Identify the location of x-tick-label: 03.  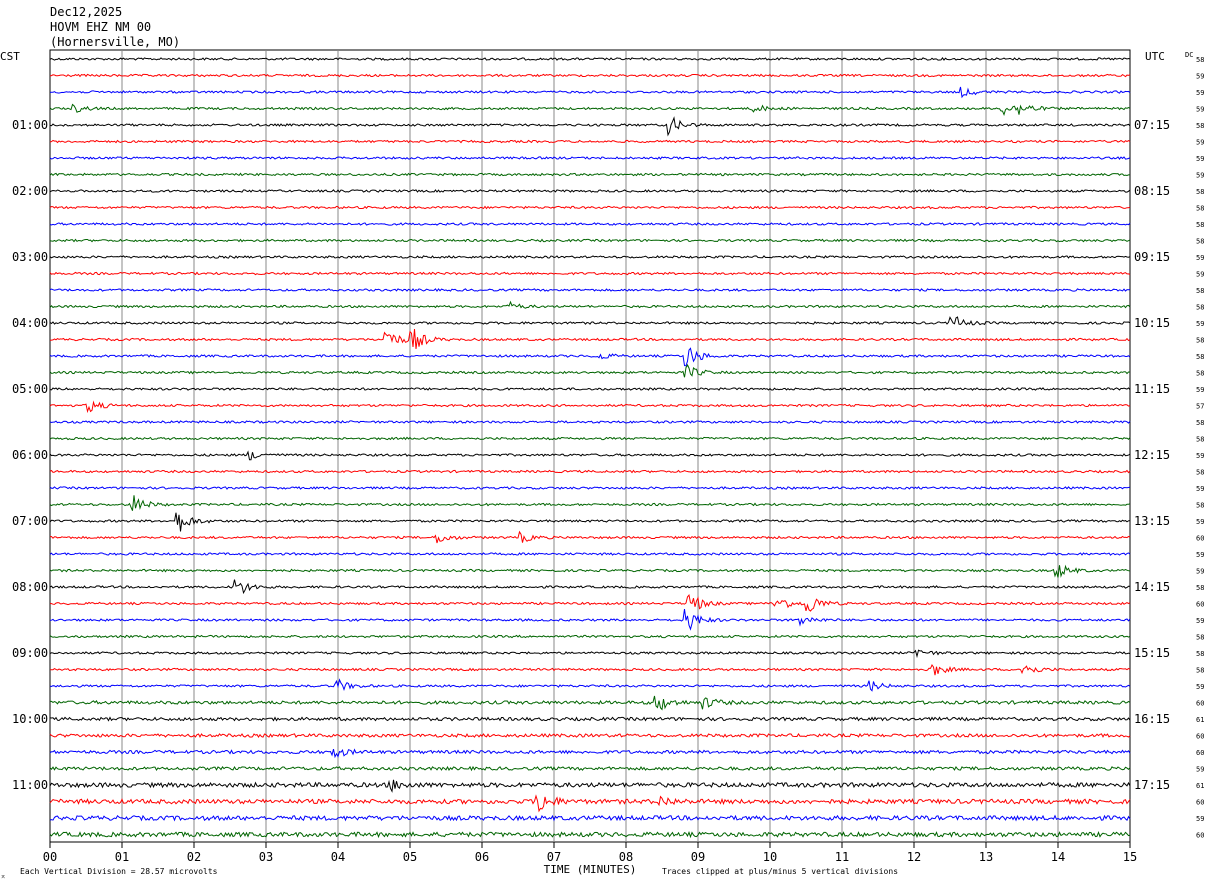
(266, 857).